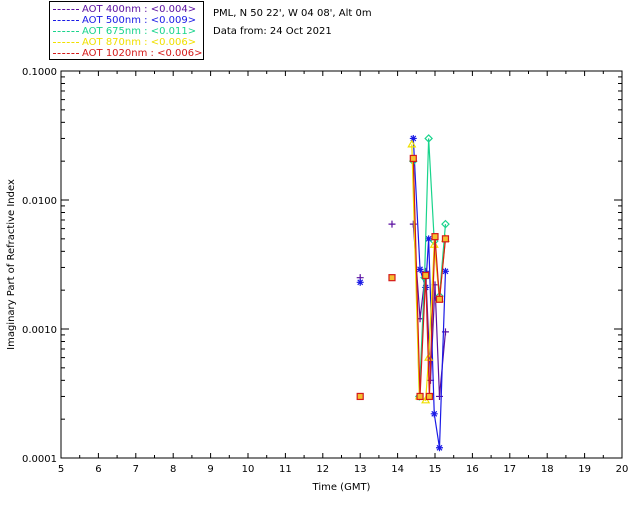  Describe the element at coordinates (248, 469) in the screenshot. I see `x-tick-label: 10` at that location.